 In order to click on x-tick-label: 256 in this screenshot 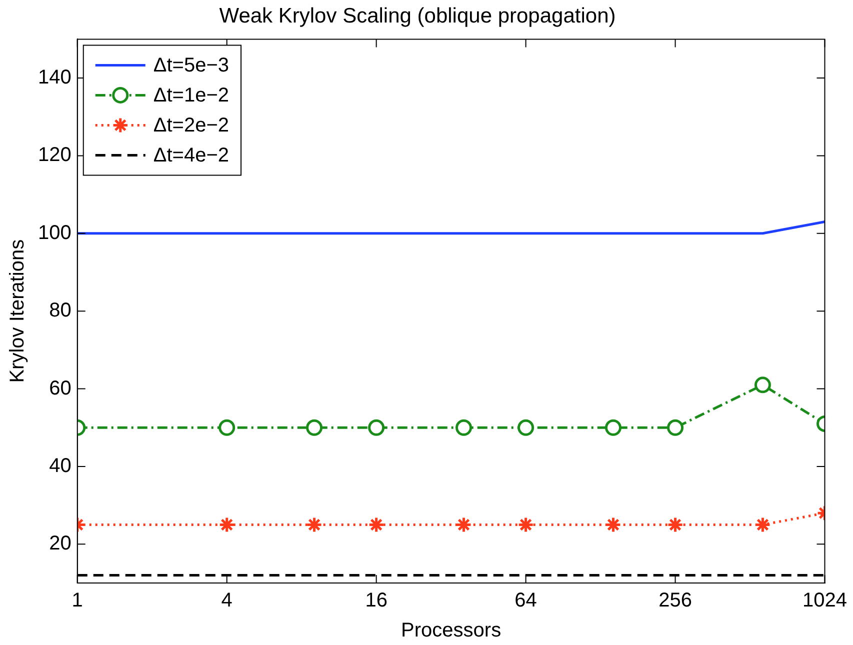, I will do `click(675, 601)`.